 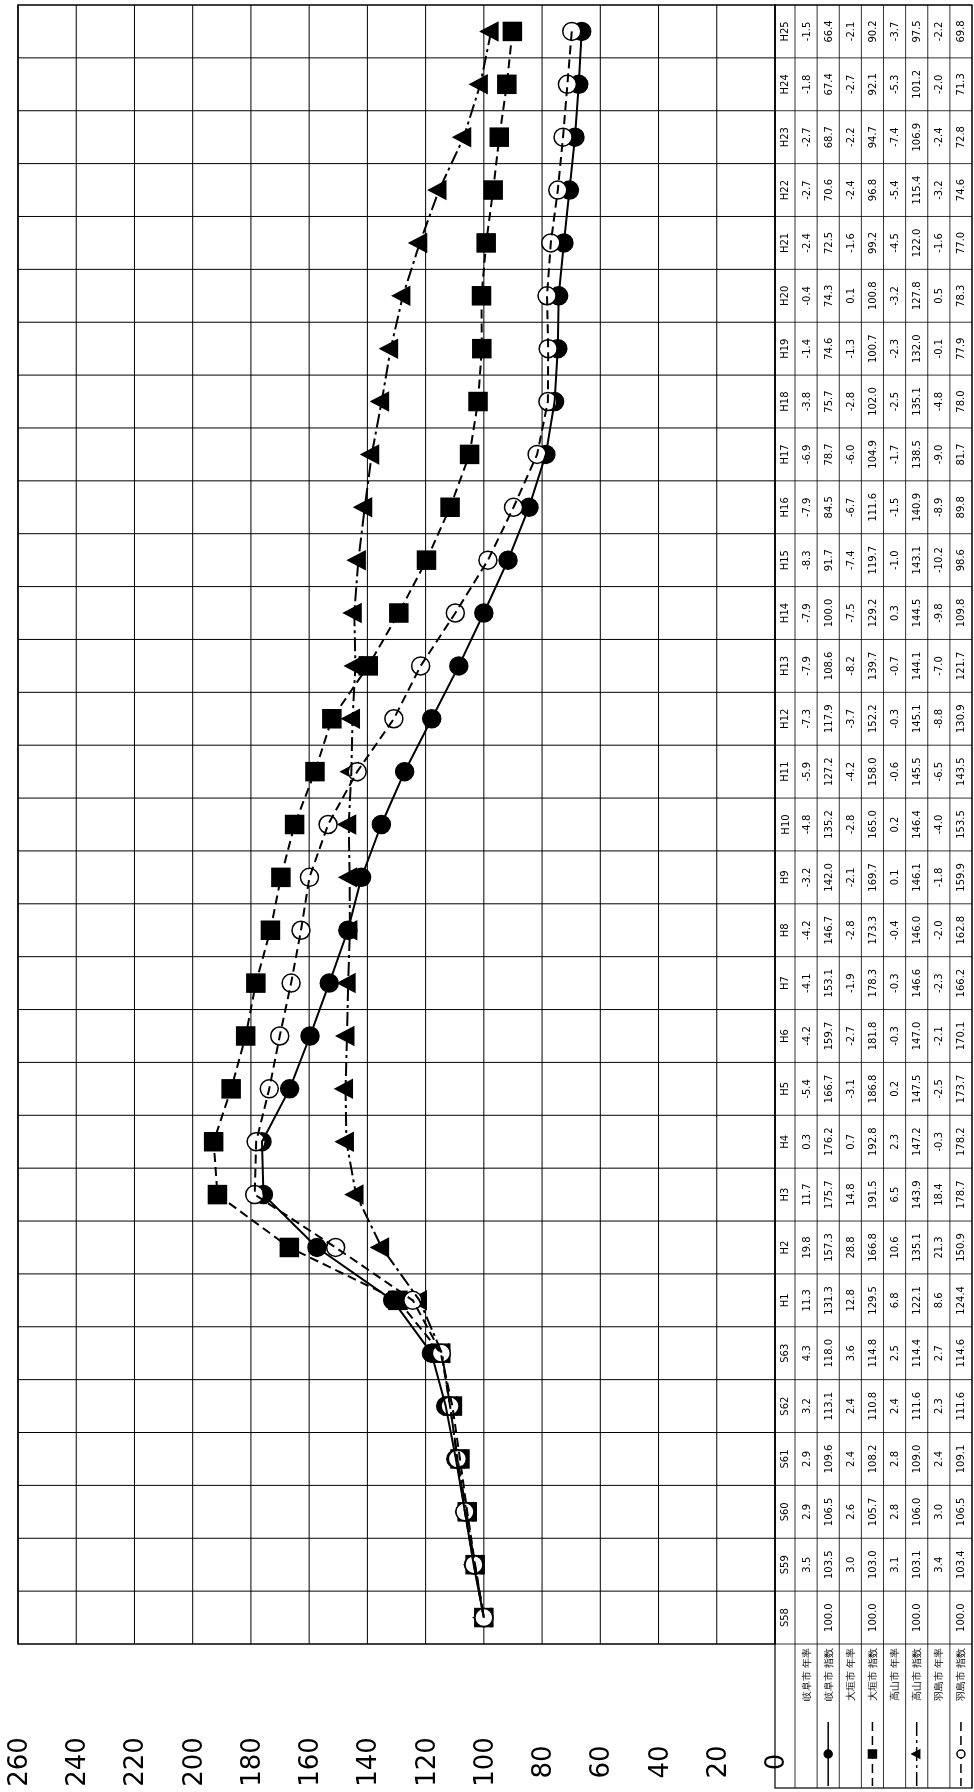 What do you see at coordinates (785, 1141) in the screenshot?
I see `y-tick-label: H4` at bounding box center [785, 1141].